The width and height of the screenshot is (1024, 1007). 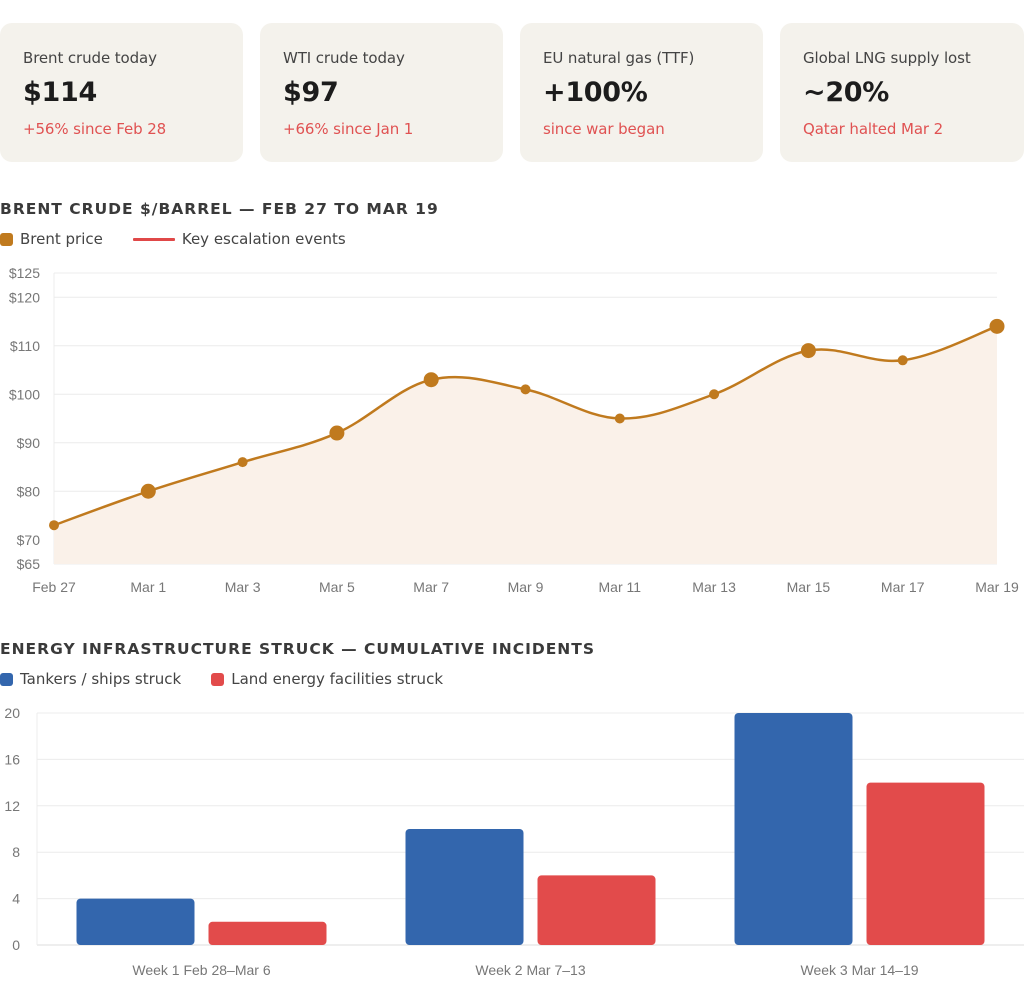 I want to click on x-tick-label: Mar 7, so click(x=431, y=587).